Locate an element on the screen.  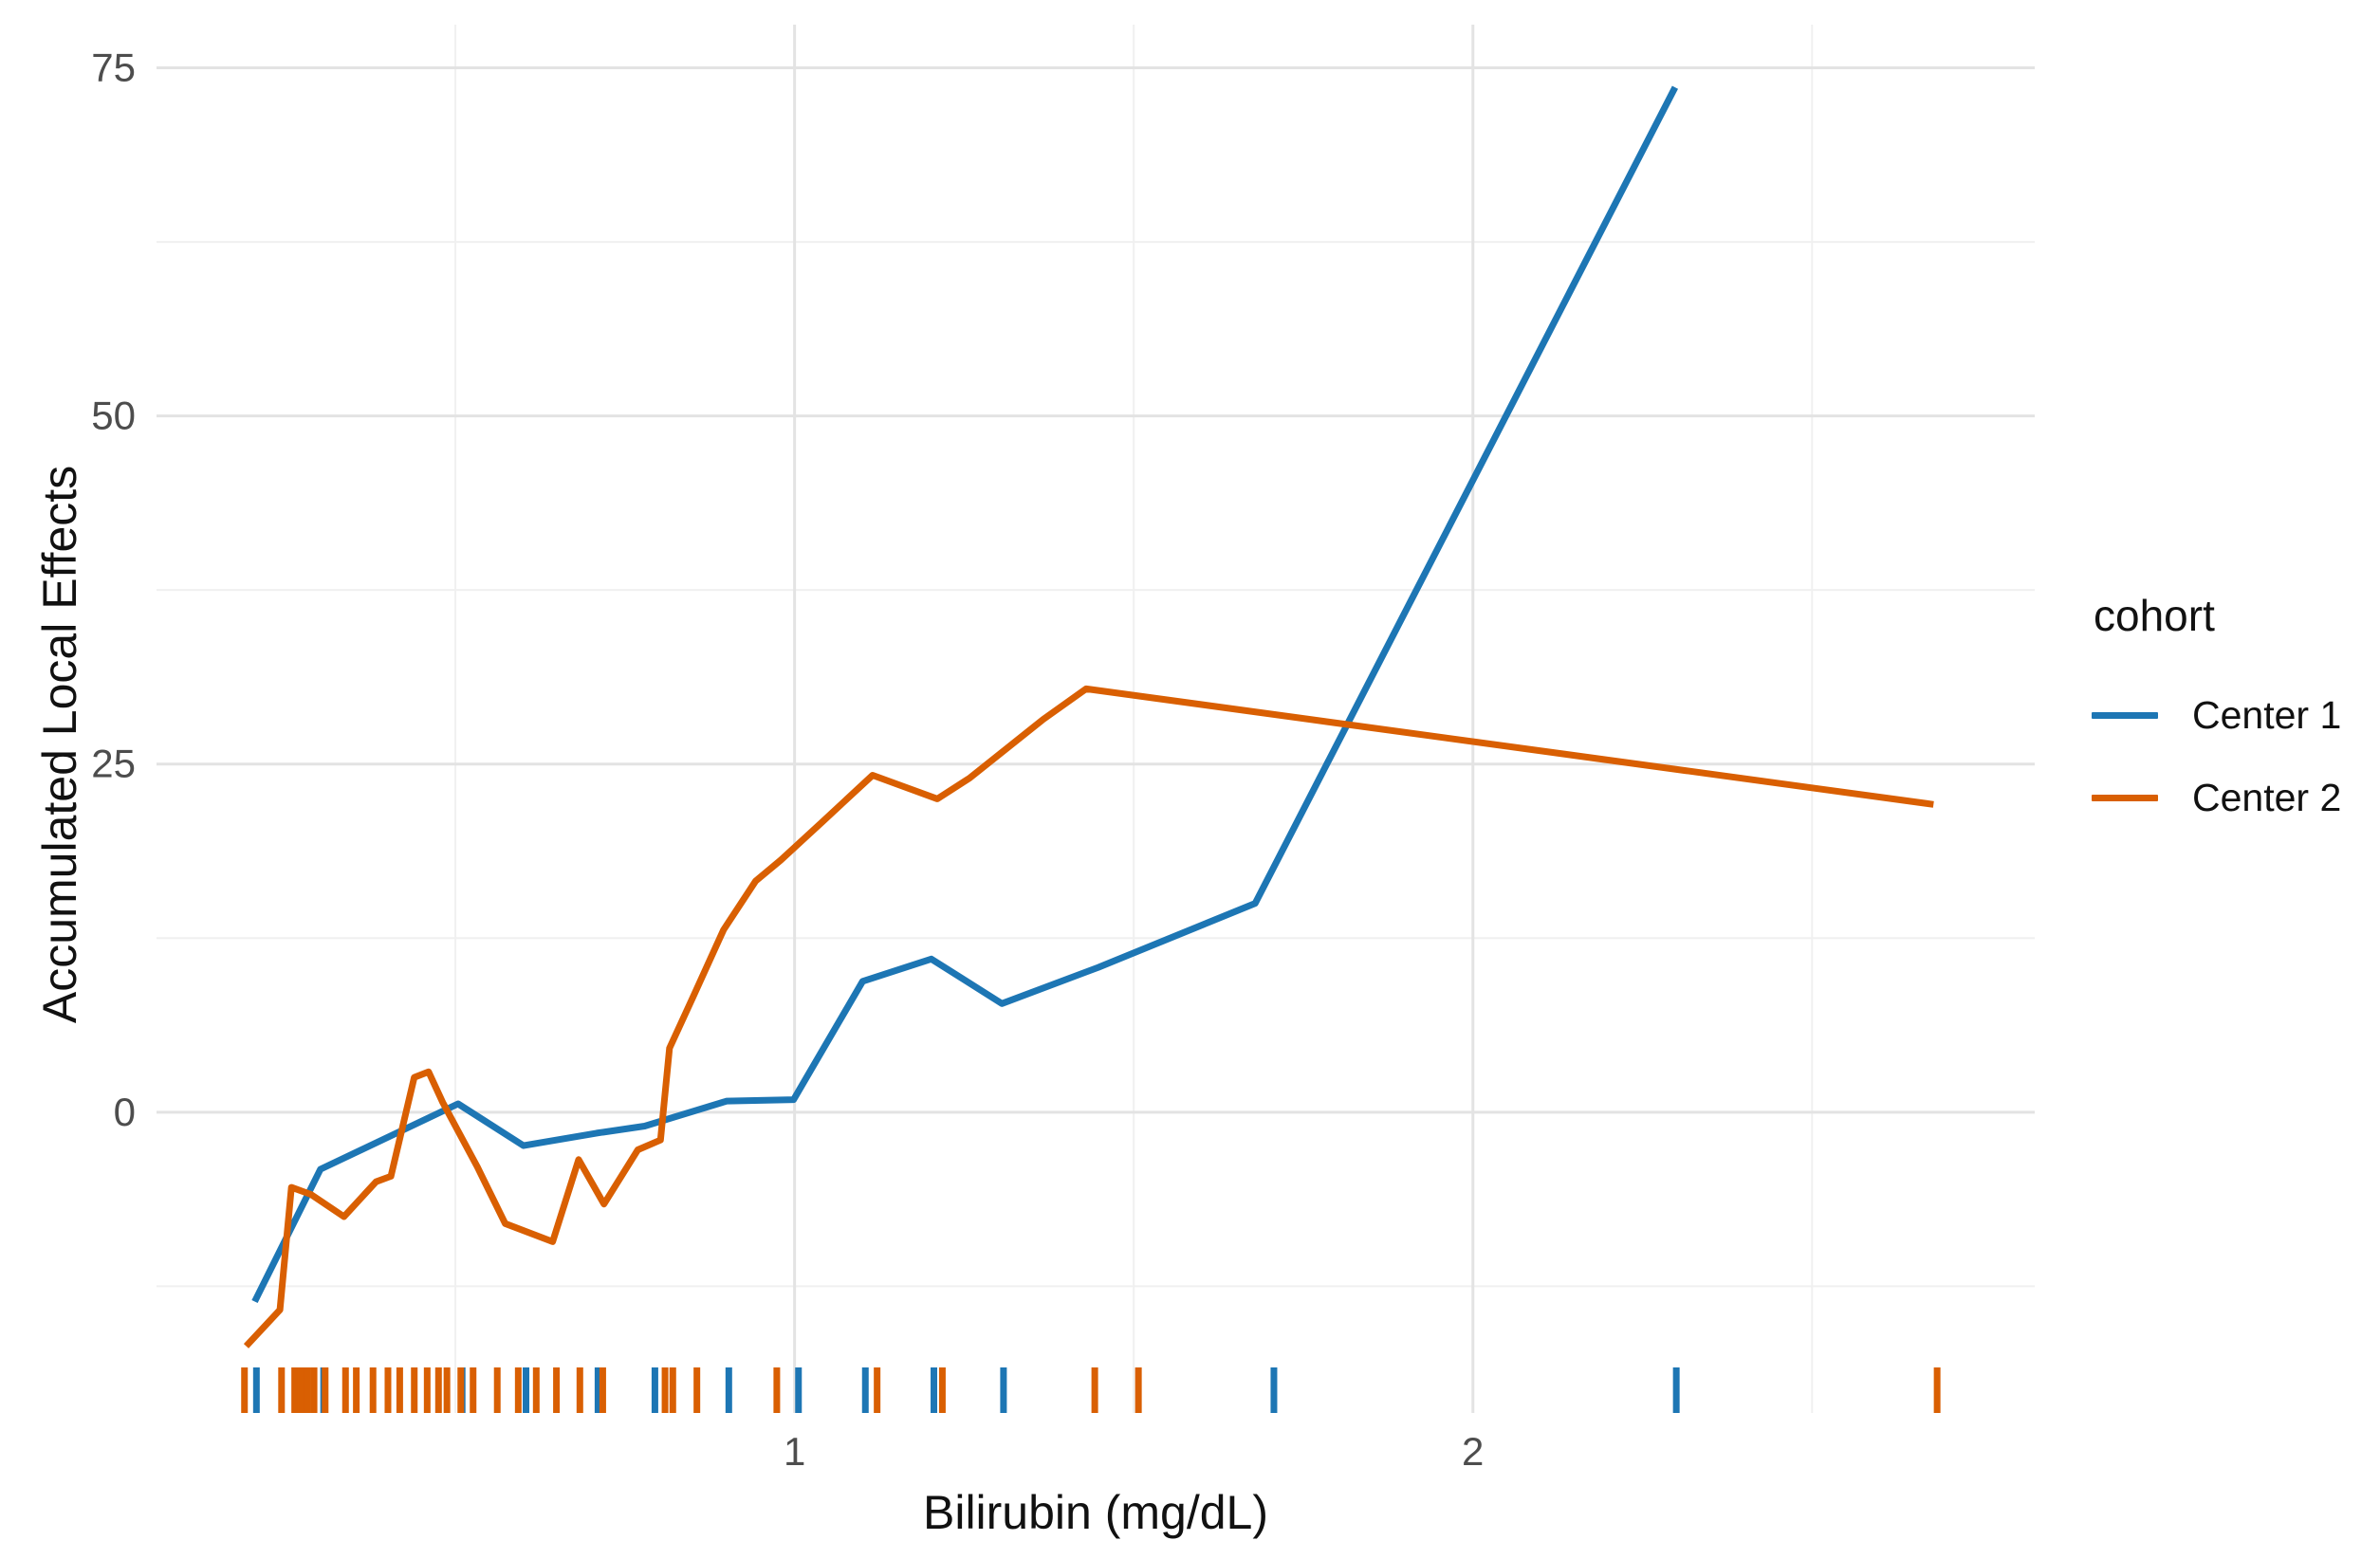
legend-label-center2: Center 2 is located at coordinates (2267, 797).